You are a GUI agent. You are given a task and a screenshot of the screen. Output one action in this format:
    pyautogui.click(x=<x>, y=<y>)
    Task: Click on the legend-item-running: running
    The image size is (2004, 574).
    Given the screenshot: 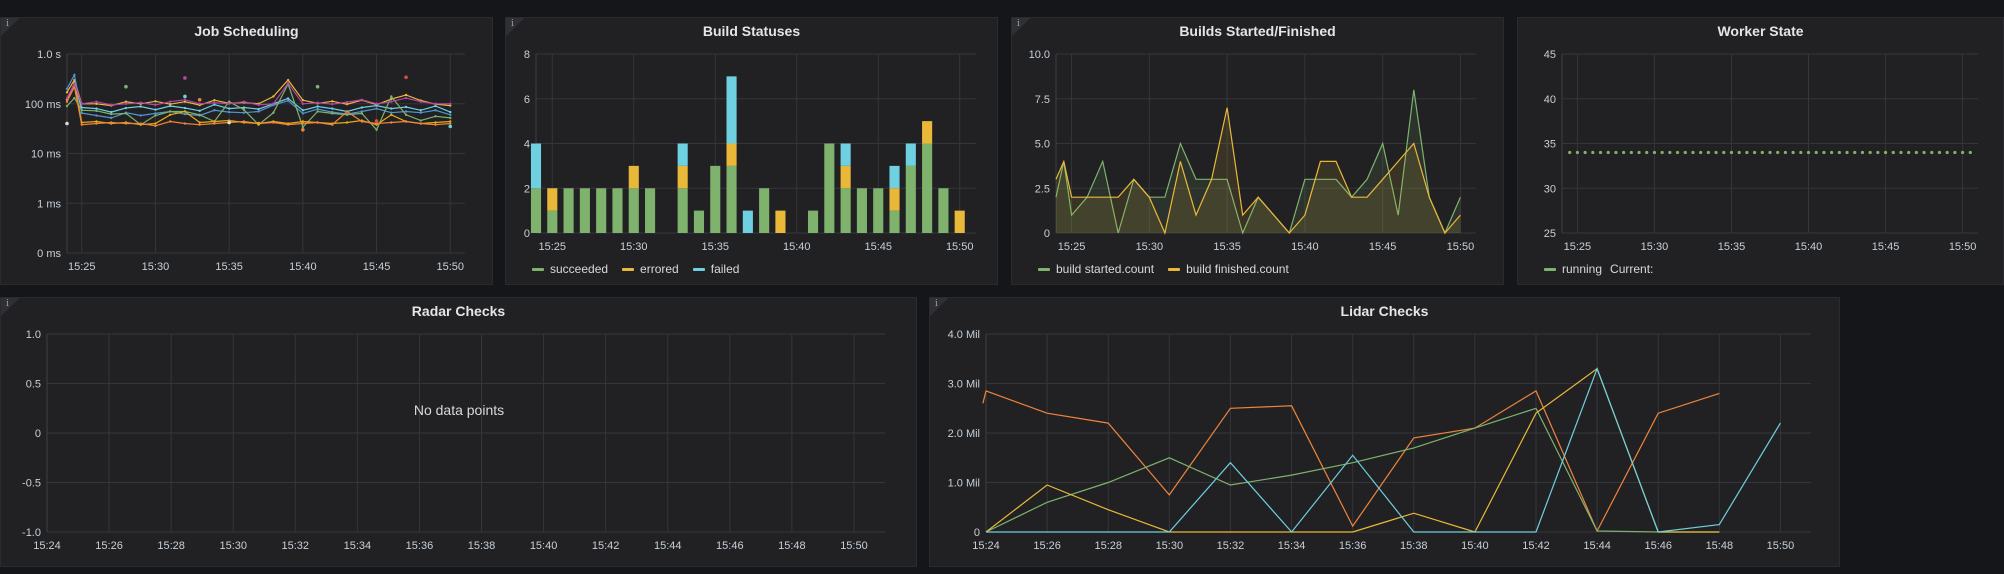 What is the action you would take?
    pyautogui.click(x=1573, y=269)
    